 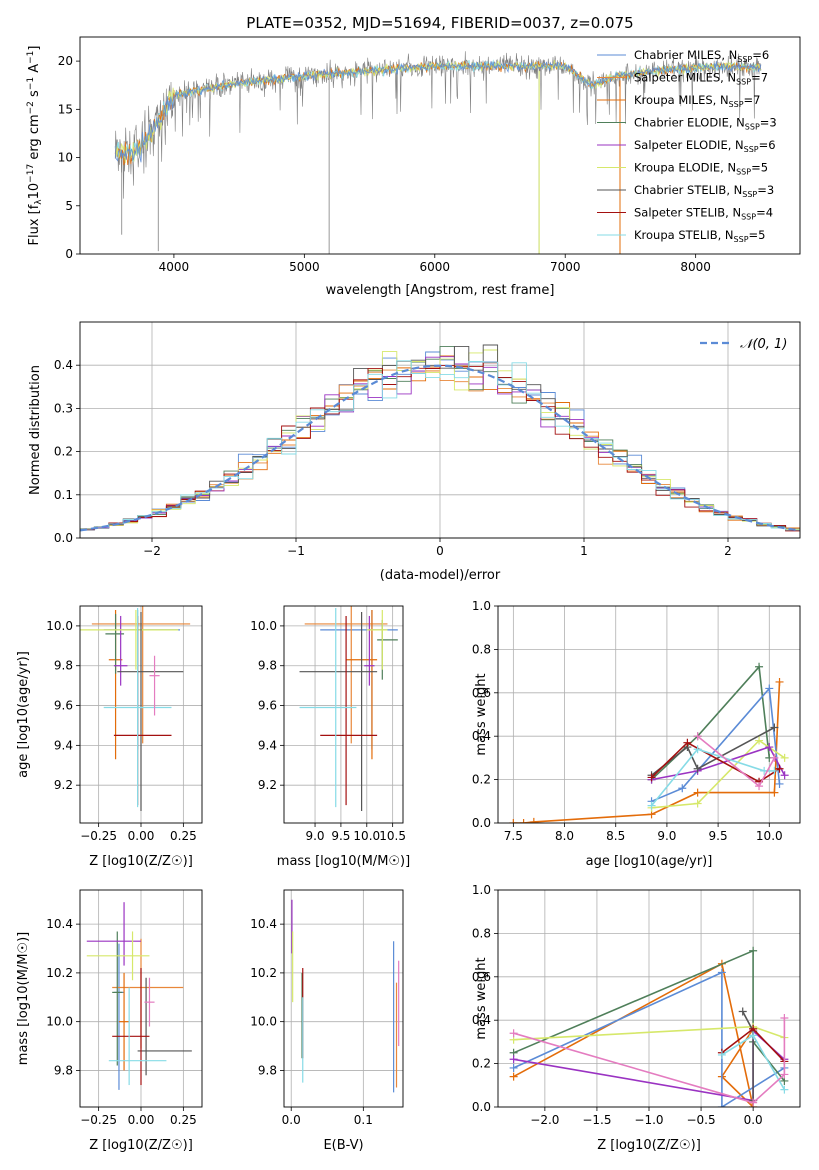 What do you see at coordinates (291, 1120) in the screenshot?
I see `x-tick-label: 0.0` at bounding box center [291, 1120].